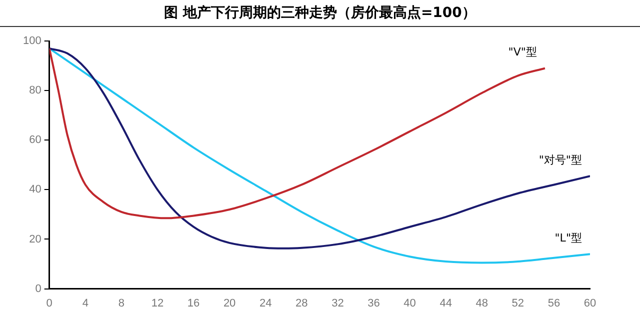  Describe the element at coordinates (38, 288) in the screenshot. I see `y-tick-label: 0` at that location.